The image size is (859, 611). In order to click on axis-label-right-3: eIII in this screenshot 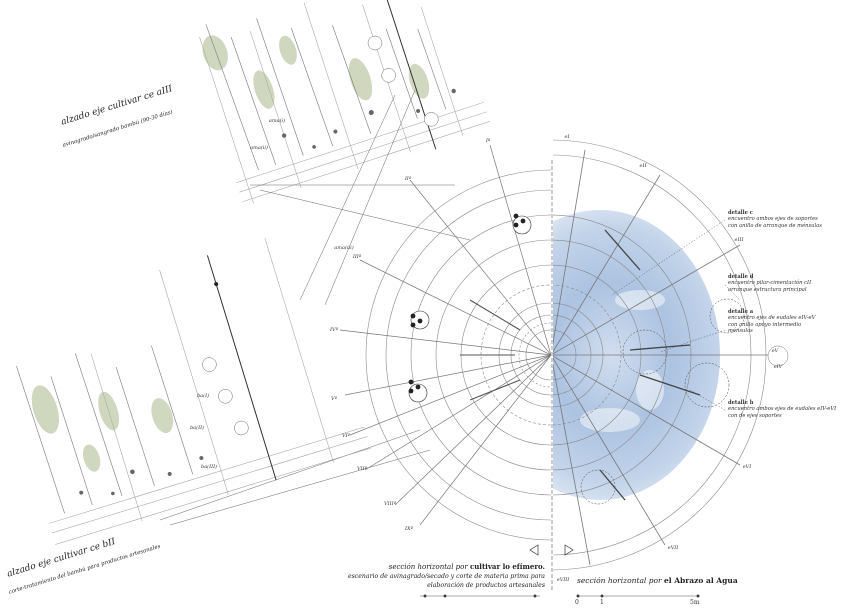, I will do `click(739, 240)`.